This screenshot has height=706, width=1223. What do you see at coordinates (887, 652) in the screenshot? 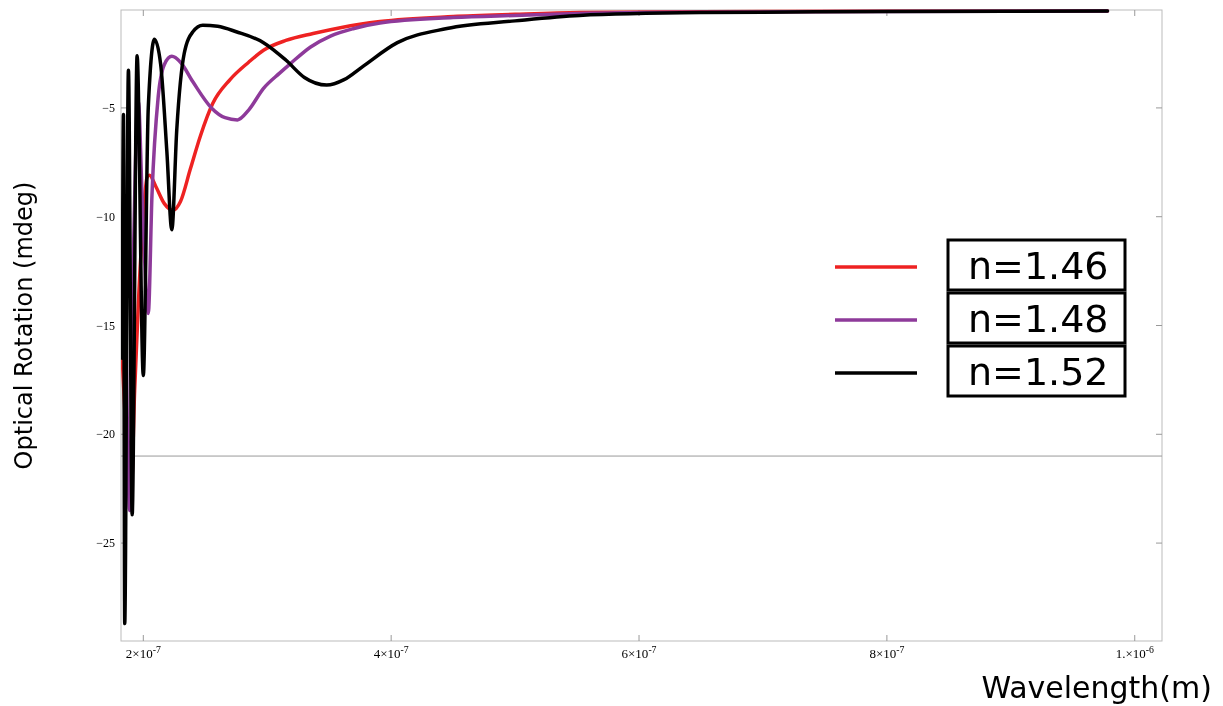
I see `x-tick-label: 8×10$^{-7}$` at bounding box center [887, 652].